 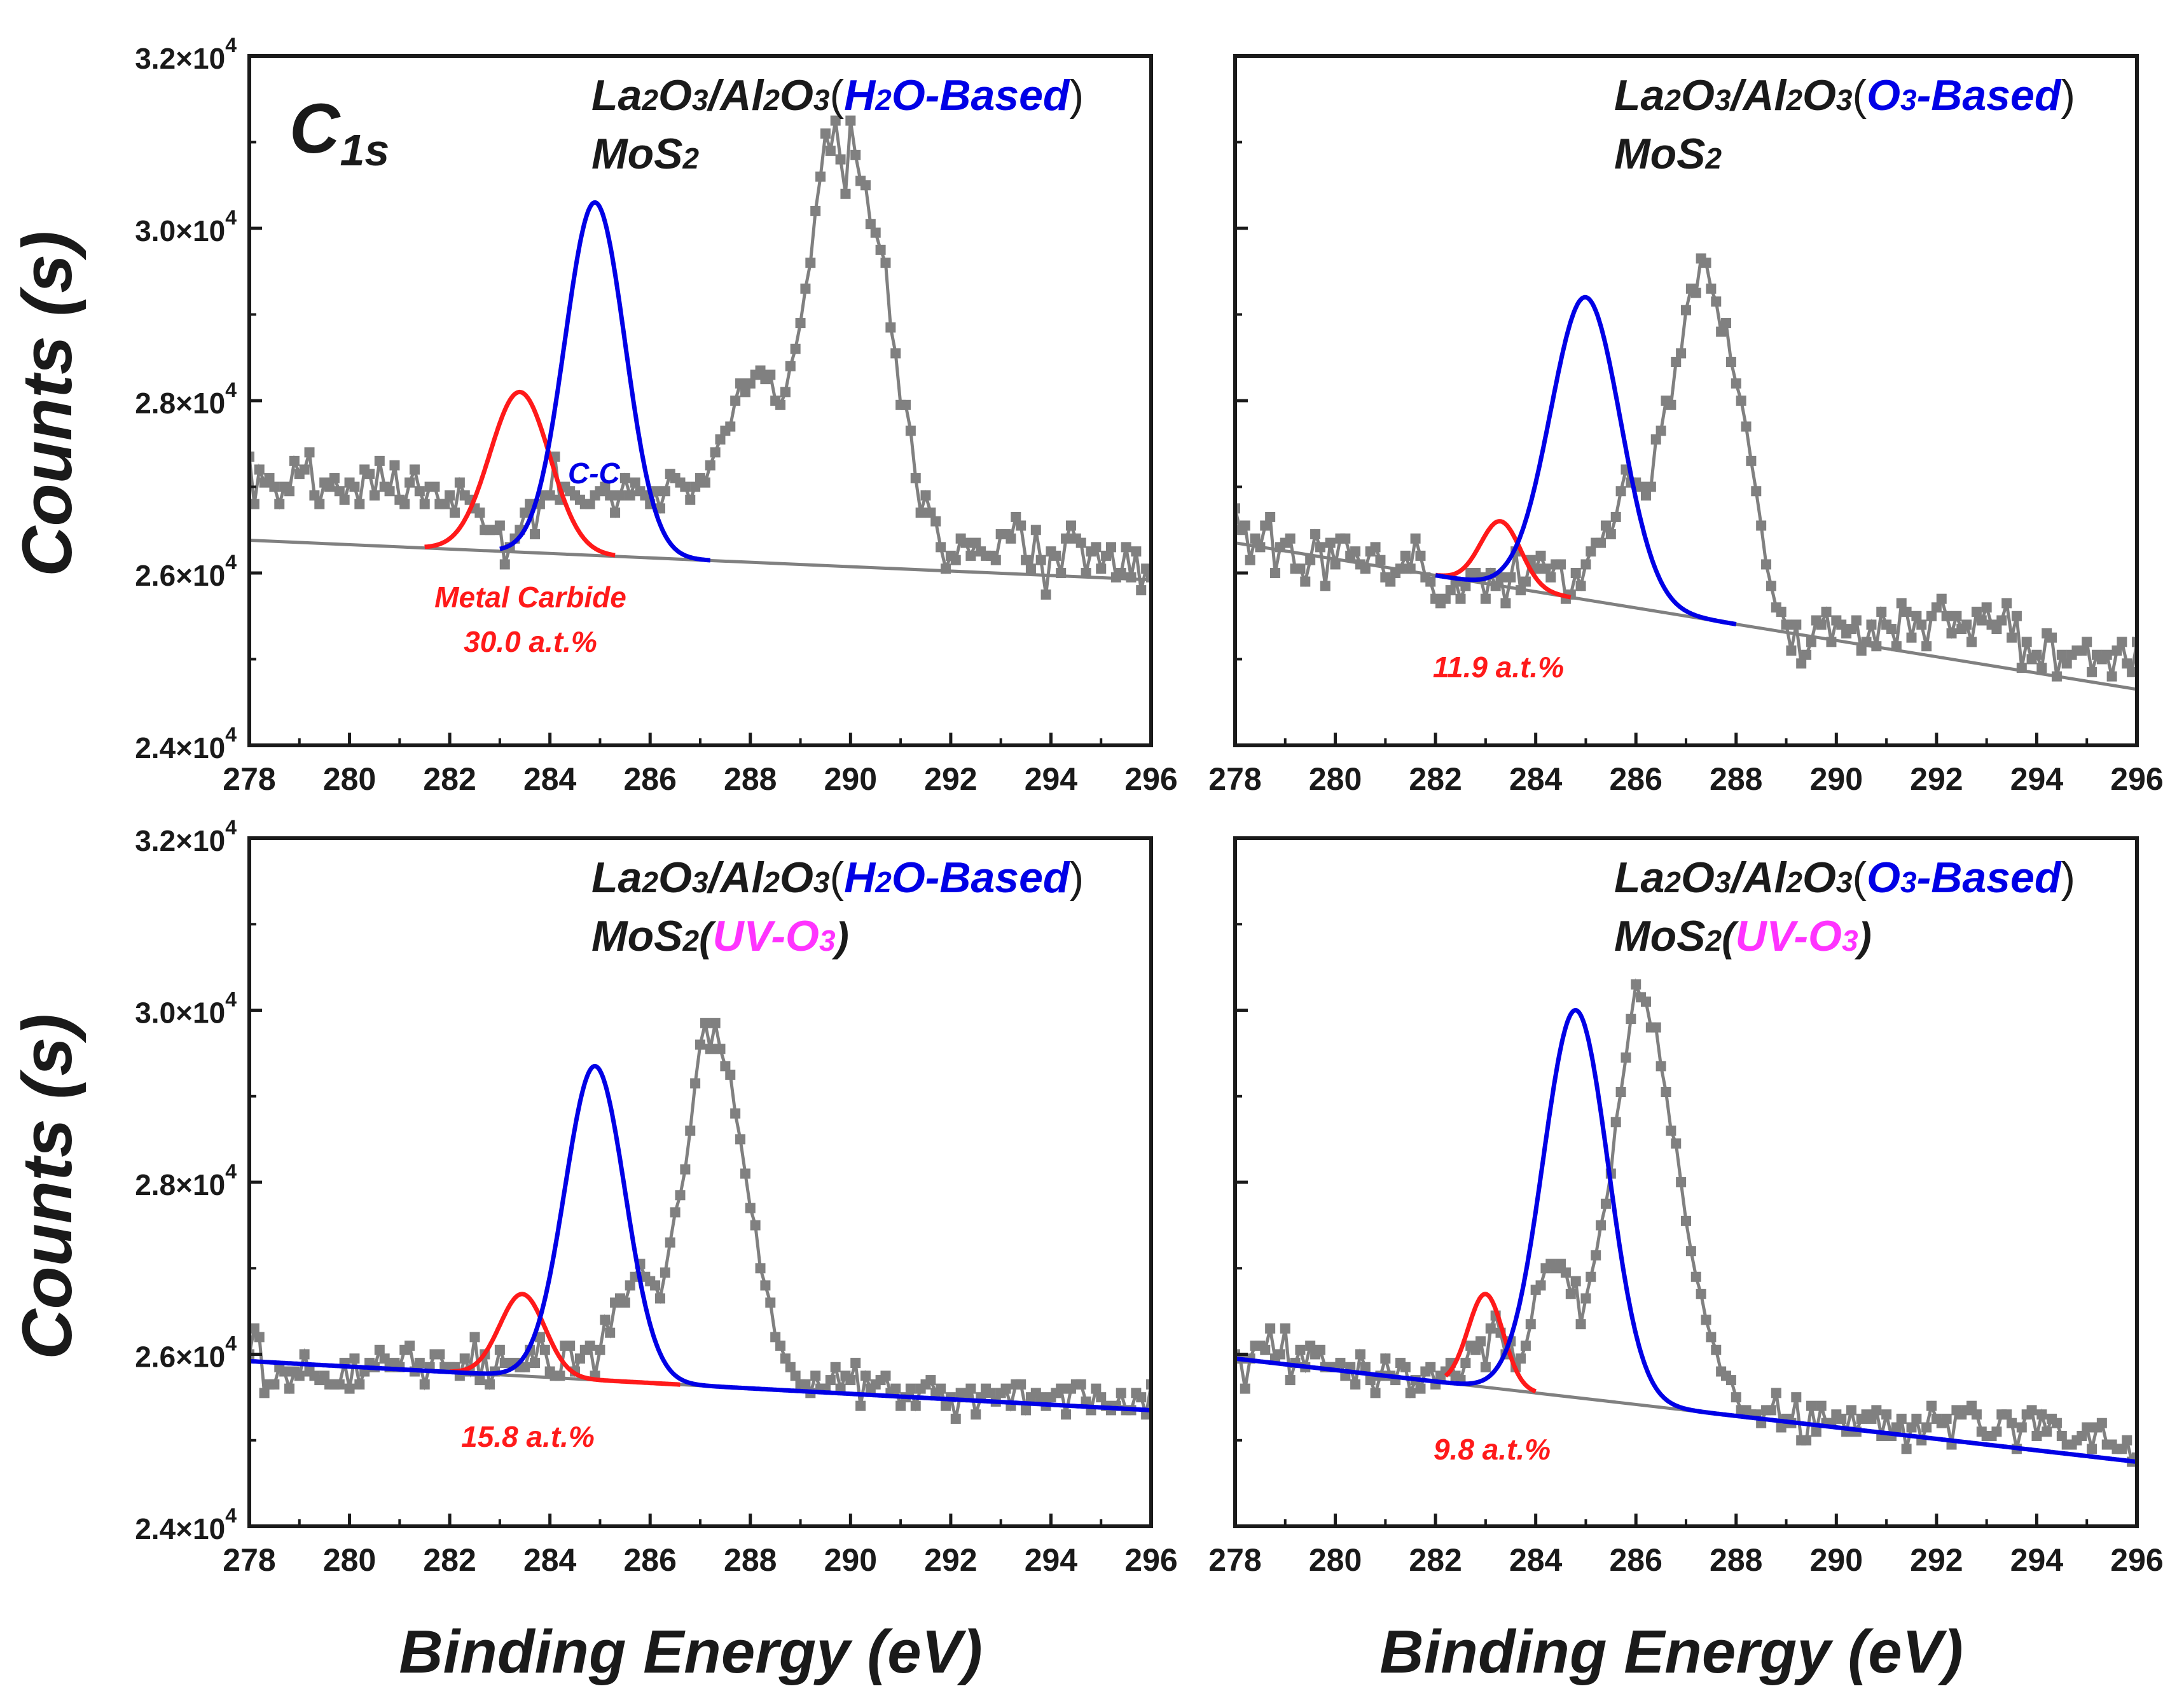 What do you see at coordinates (1536, 779) in the screenshot?
I see `x-tick-label: 284` at bounding box center [1536, 779].